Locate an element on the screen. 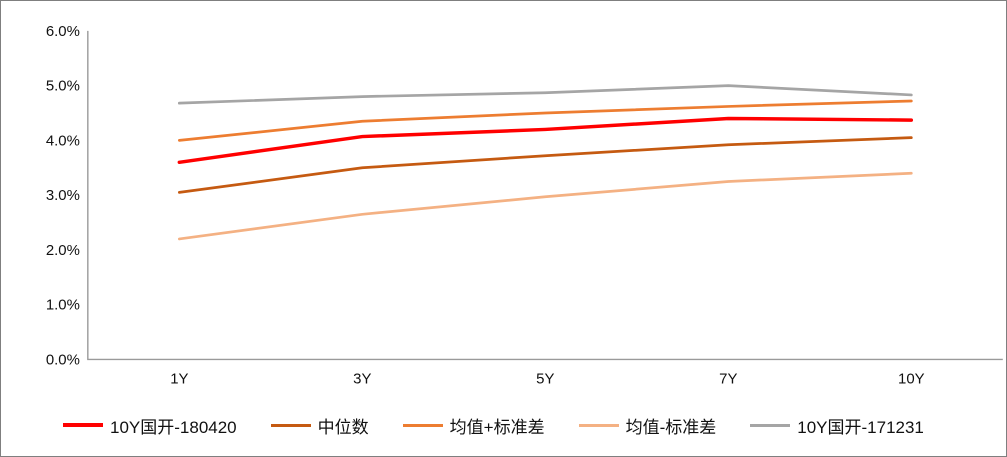 The width and height of the screenshot is (1007, 457). x-tick-labels-group: 1Y 3Y 5Y 7Y 10Y is located at coordinates (547, 378).